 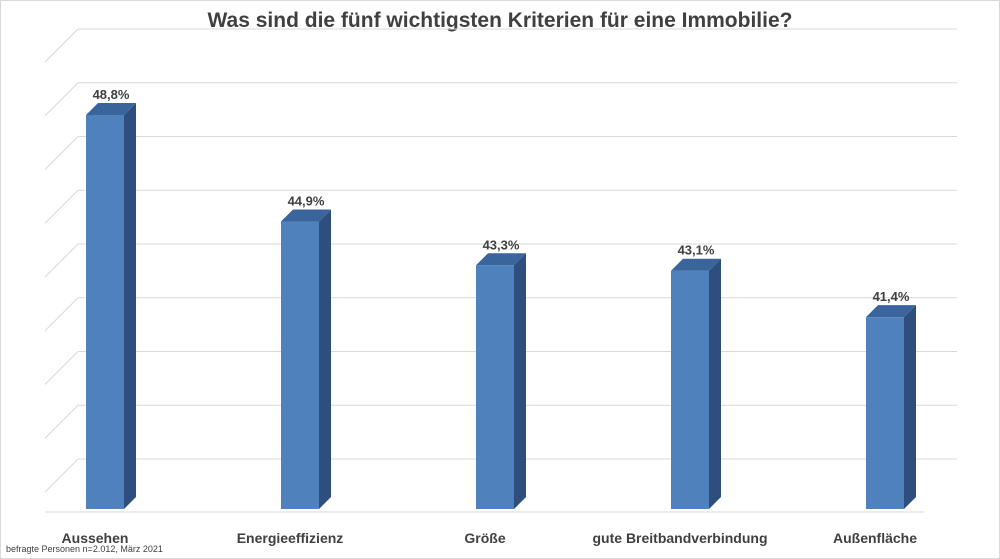 I want to click on value-label: 41,4%, so click(x=891, y=296).